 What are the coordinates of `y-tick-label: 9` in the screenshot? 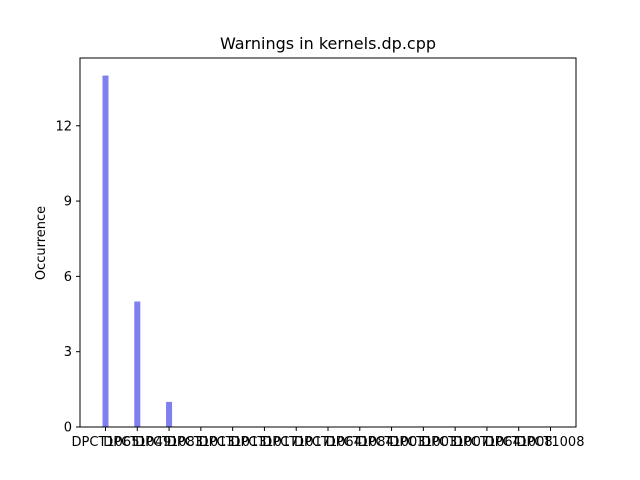 It's located at (68, 202).